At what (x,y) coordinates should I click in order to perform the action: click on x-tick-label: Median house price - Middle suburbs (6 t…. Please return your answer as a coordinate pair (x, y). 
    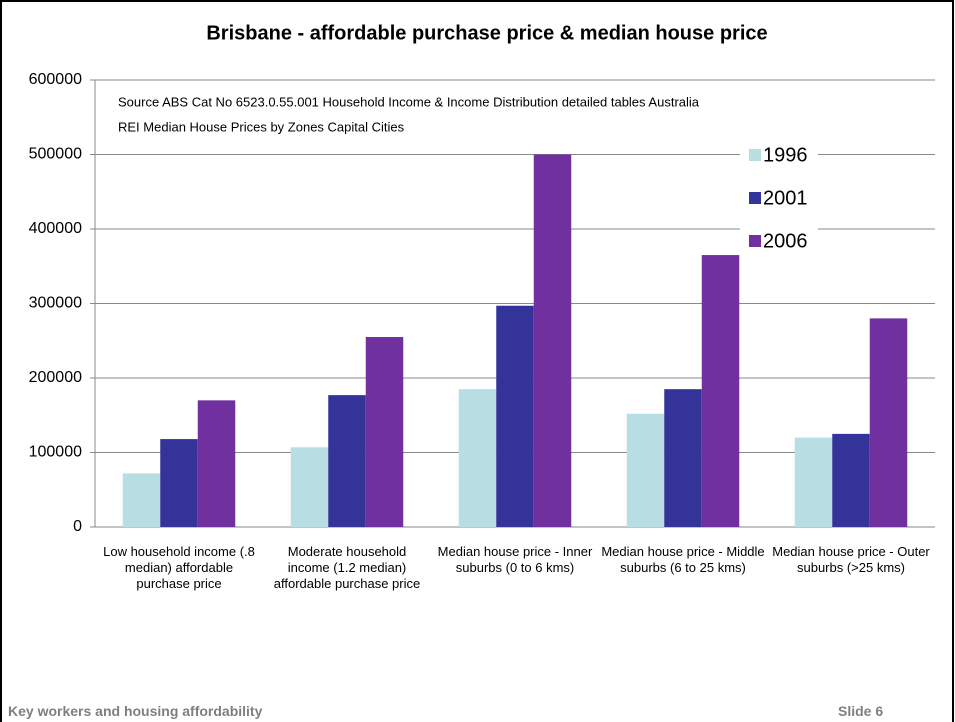
    Looking at the image, I should click on (683, 559).